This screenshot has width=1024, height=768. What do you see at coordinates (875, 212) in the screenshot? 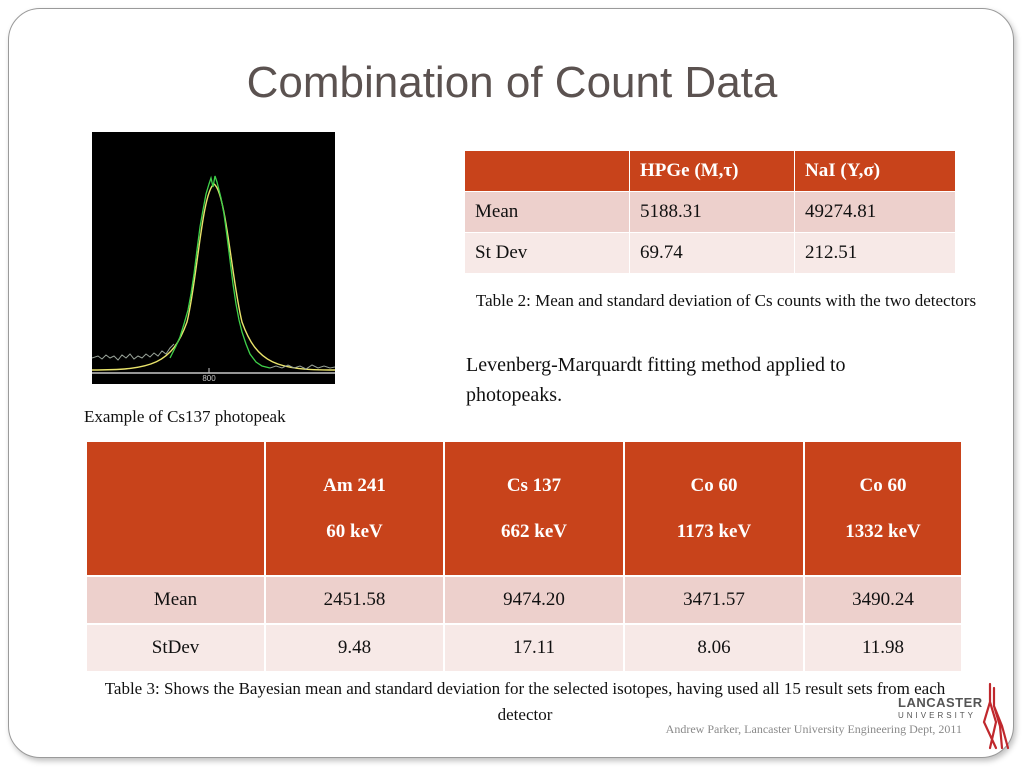
I see `table2-cell: 49274.81` at bounding box center [875, 212].